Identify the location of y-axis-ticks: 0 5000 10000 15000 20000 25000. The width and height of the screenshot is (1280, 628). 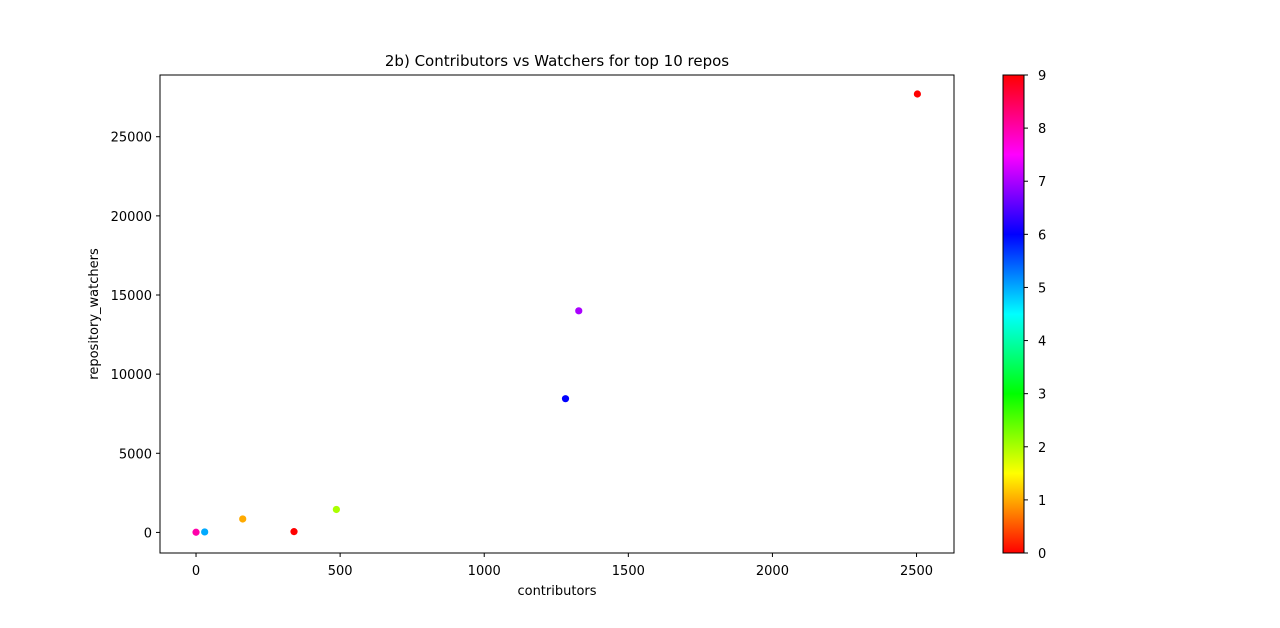
(135, 336).